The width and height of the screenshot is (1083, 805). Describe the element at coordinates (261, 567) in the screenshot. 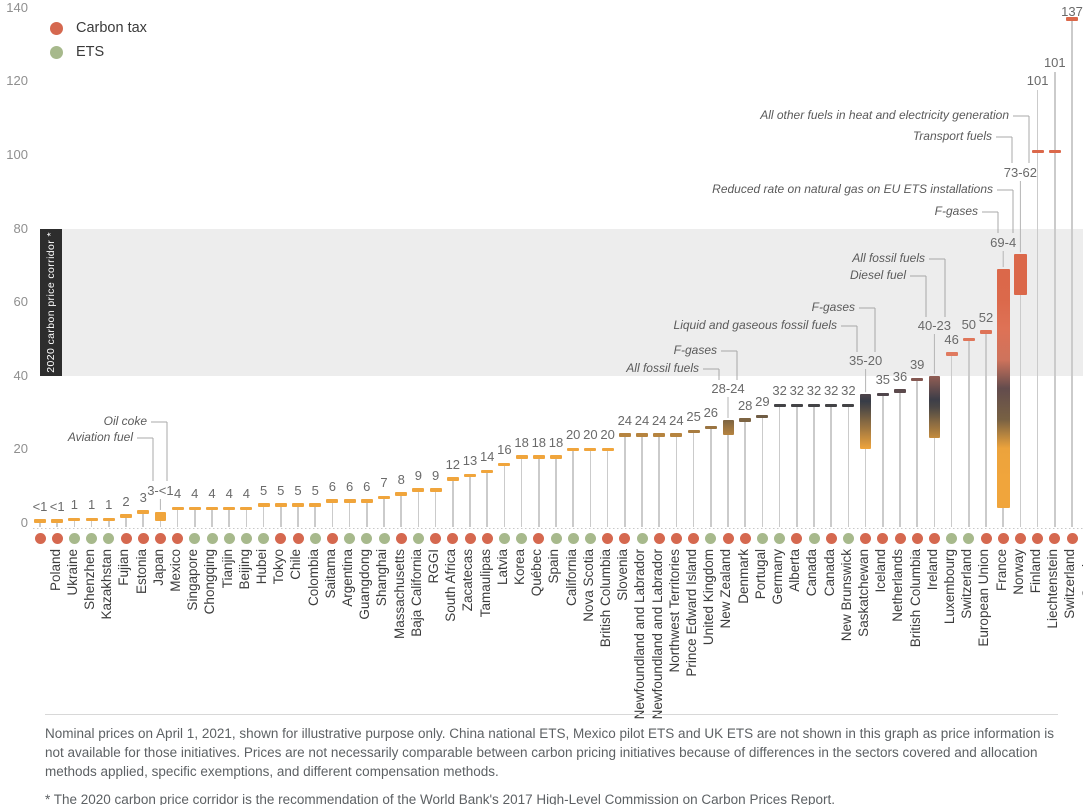

I see `jurisdiction-label: Hubei` at that location.